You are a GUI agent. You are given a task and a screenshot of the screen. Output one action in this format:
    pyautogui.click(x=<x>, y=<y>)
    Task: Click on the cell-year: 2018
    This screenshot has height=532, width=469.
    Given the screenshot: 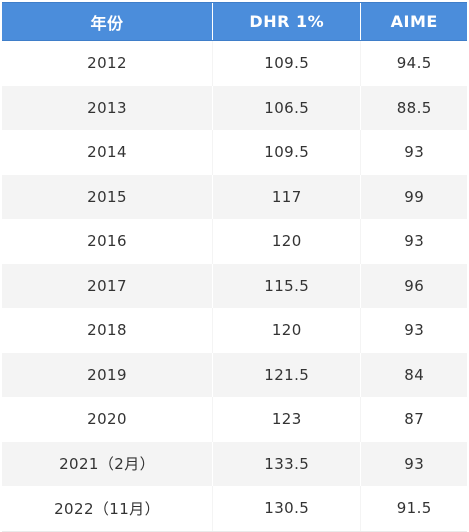 What is the action you would take?
    pyautogui.click(x=108, y=330)
    